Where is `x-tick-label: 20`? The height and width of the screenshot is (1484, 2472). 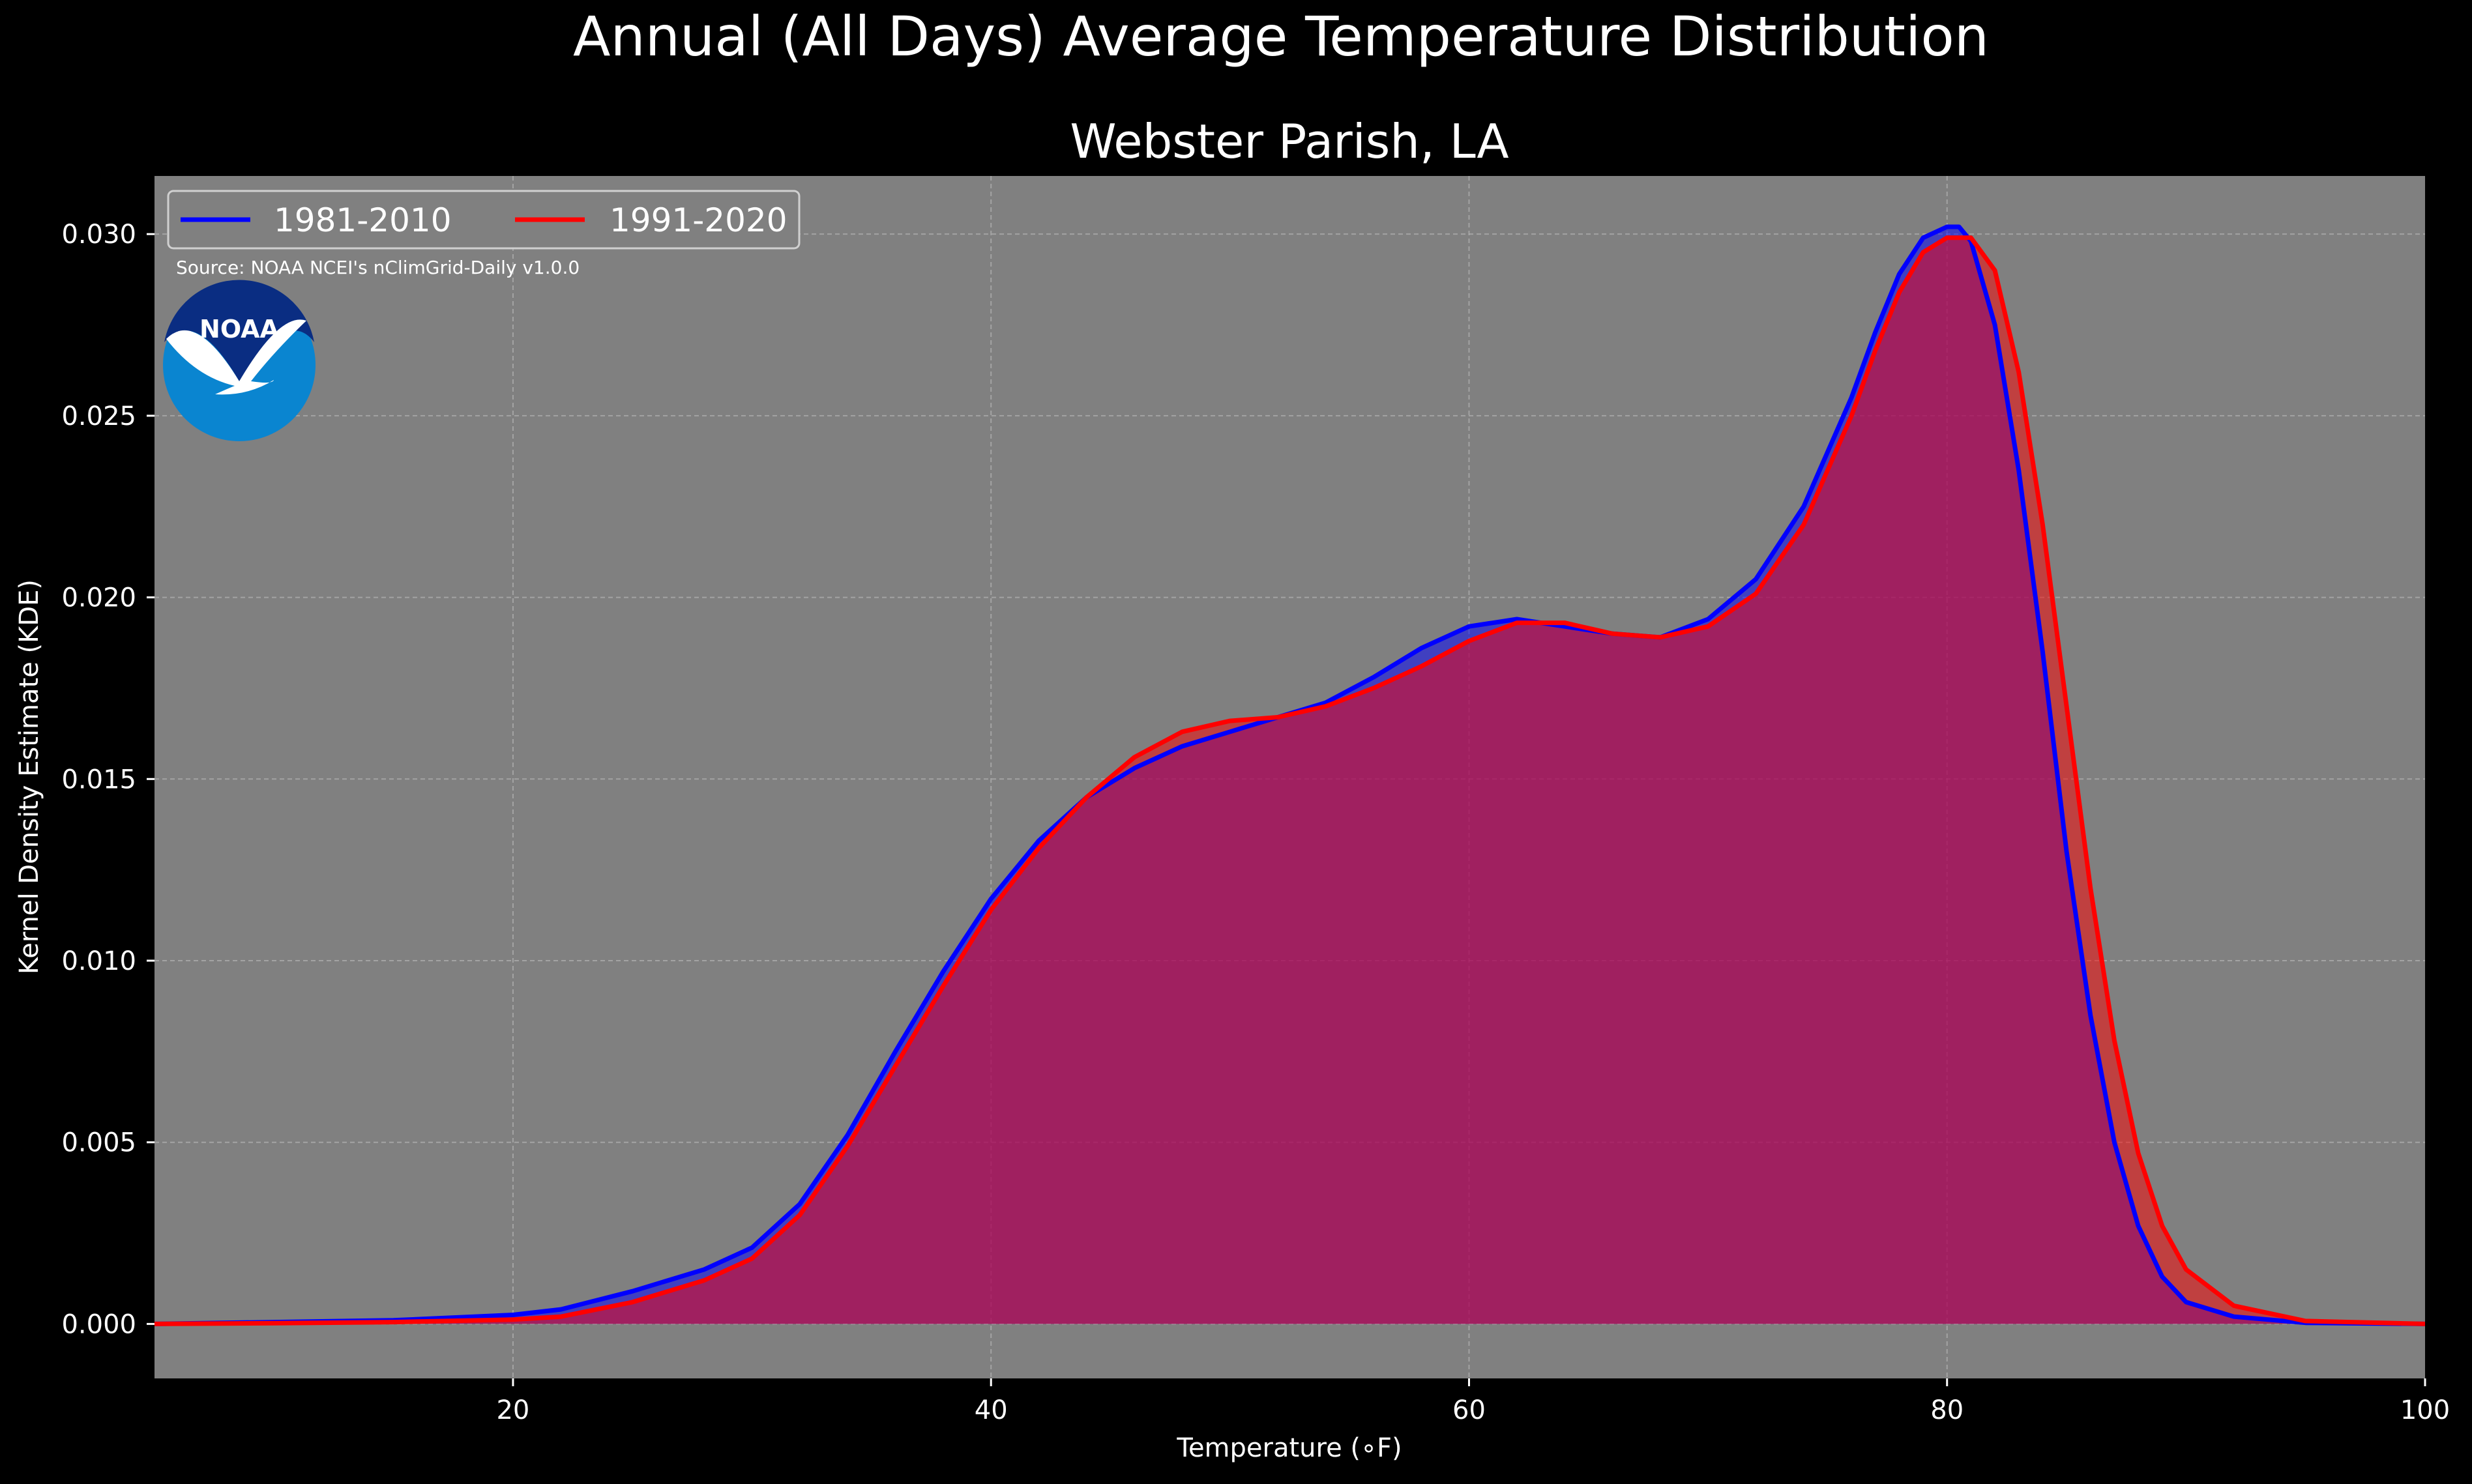
x-tick-label: 20 is located at coordinates (512, 1410).